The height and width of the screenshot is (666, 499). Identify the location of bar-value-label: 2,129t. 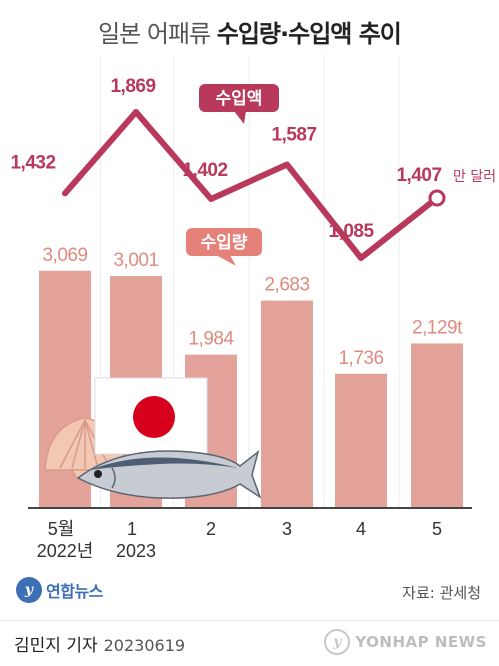
(437, 327).